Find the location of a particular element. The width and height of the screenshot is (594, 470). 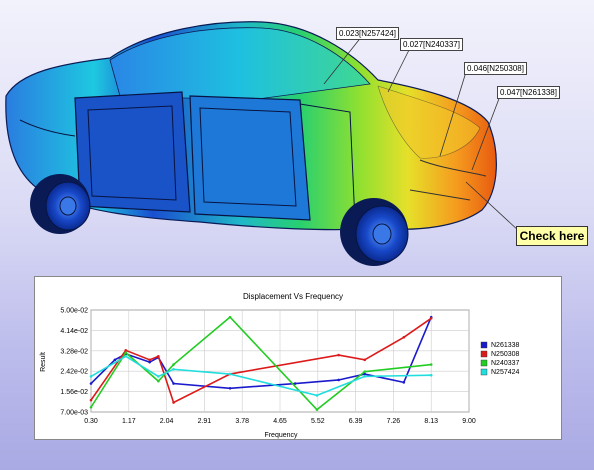

node-label-n240337: 0.027[N240337] is located at coordinates (431, 44).